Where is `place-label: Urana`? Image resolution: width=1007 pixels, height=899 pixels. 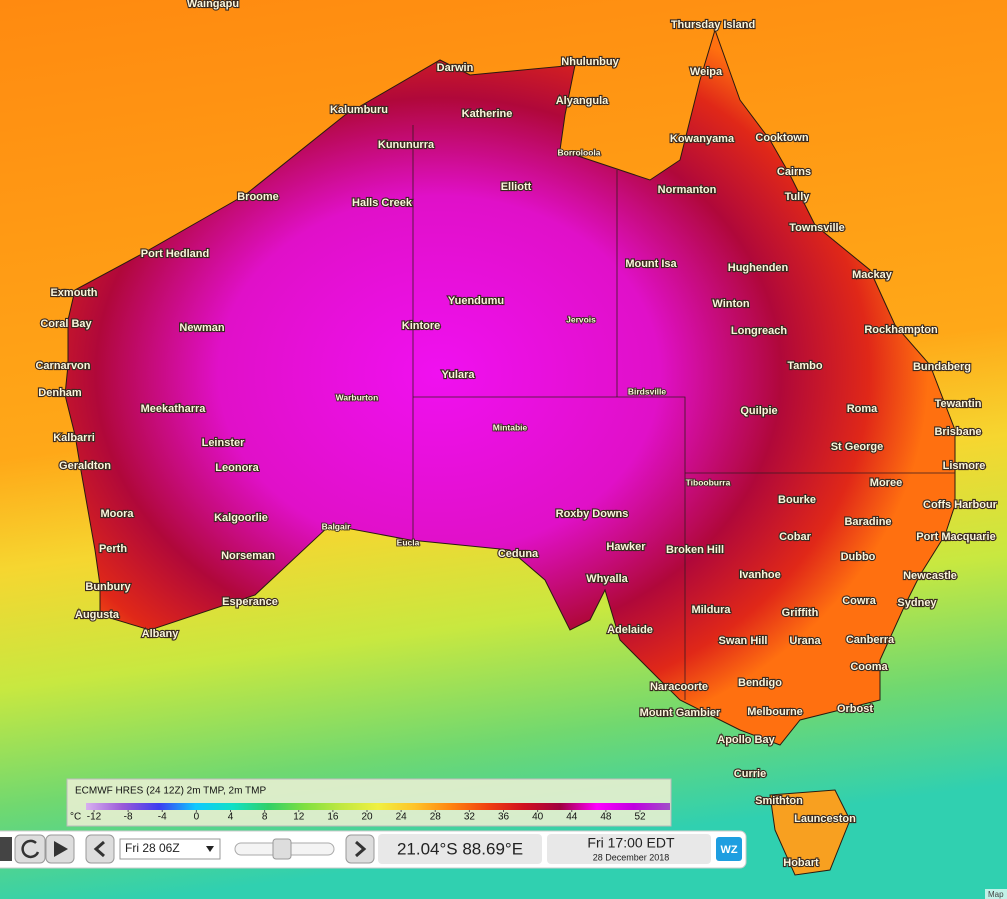 place-label: Urana is located at coordinates (805, 641).